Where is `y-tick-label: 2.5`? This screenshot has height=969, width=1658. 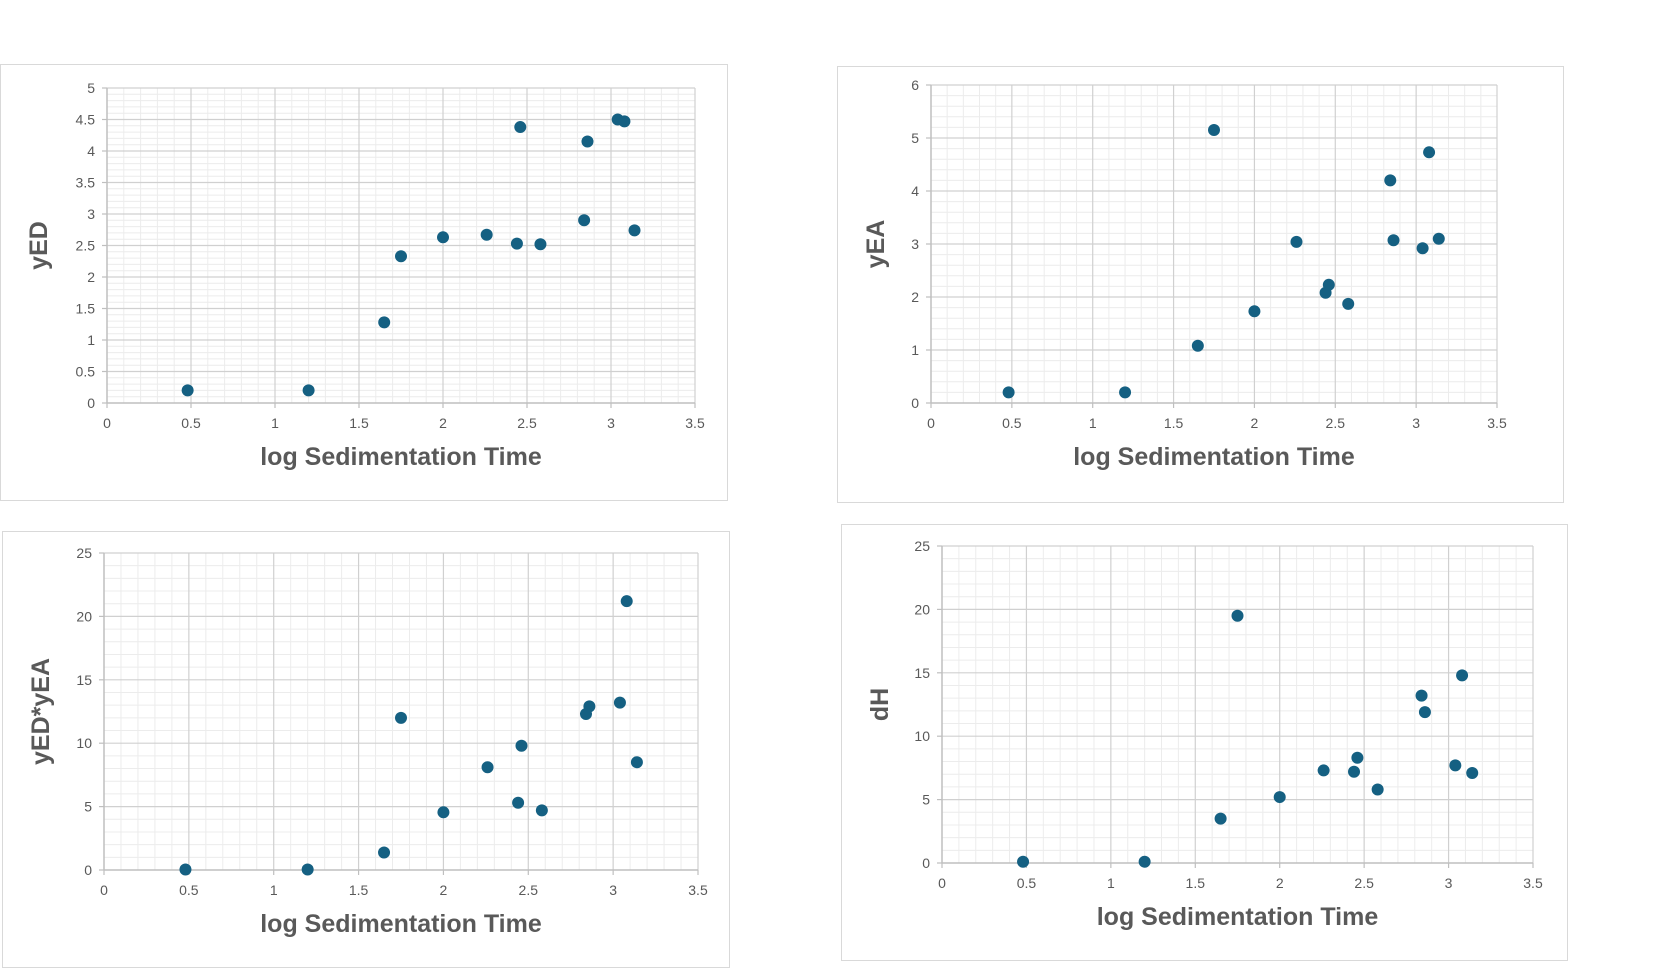 y-tick-label: 2.5 is located at coordinates (86, 246).